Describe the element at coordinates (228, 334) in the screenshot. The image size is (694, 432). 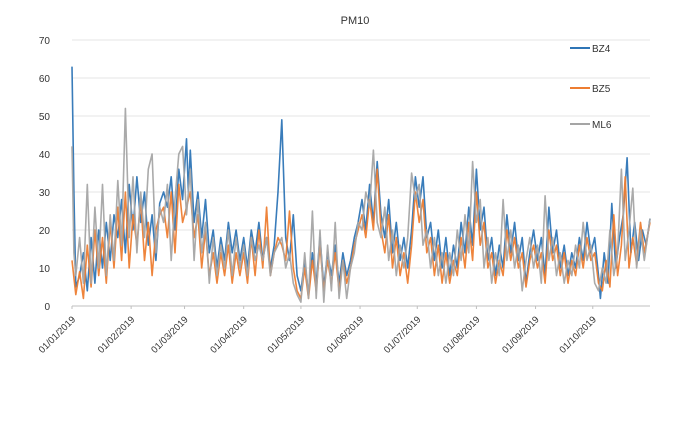
I see `x-tick-label: 01/04/2019` at that location.